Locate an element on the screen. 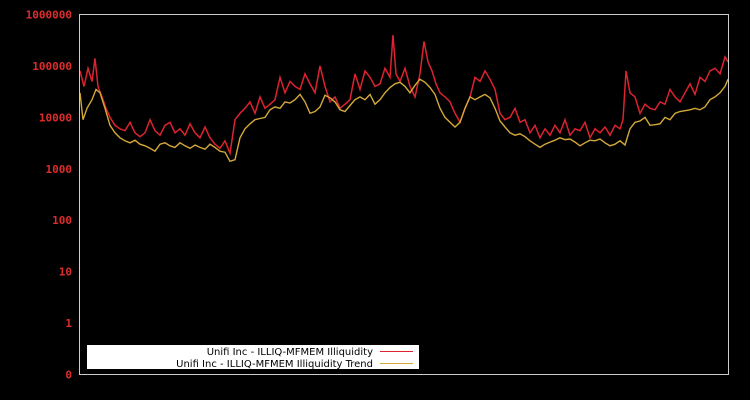 The width and height of the screenshot is (750, 400). y-tick-label: 10000 is located at coordinates (55, 117).